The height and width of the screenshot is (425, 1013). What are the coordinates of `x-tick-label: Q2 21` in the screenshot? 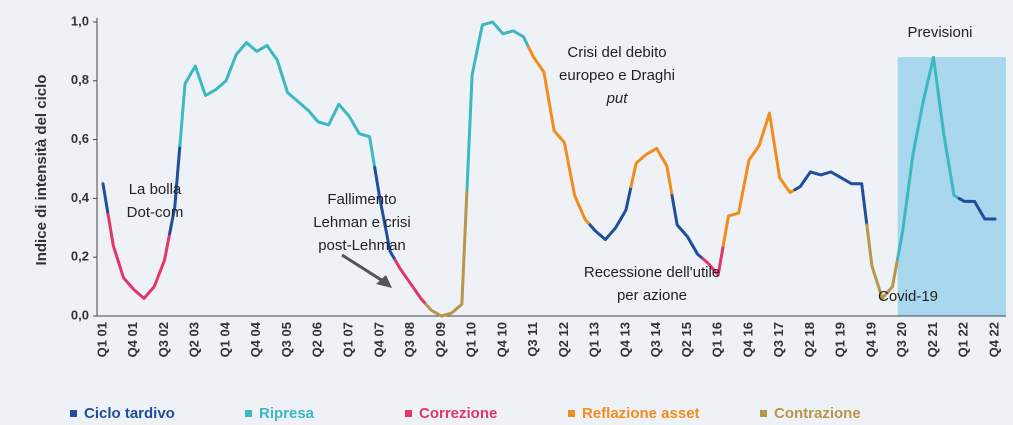 It's located at (932, 339).